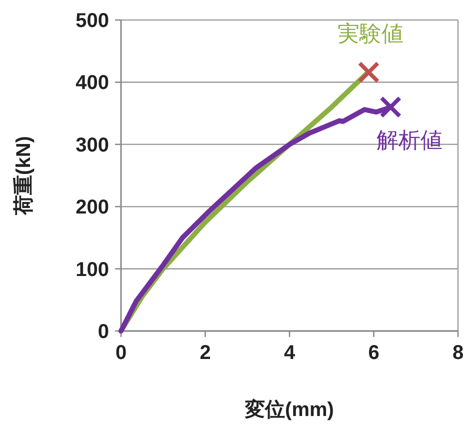 The width and height of the screenshot is (468, 426). Describe the element at coordinates (103, 332) in the screenshot. I see `y-tick-label: 0` at that location.